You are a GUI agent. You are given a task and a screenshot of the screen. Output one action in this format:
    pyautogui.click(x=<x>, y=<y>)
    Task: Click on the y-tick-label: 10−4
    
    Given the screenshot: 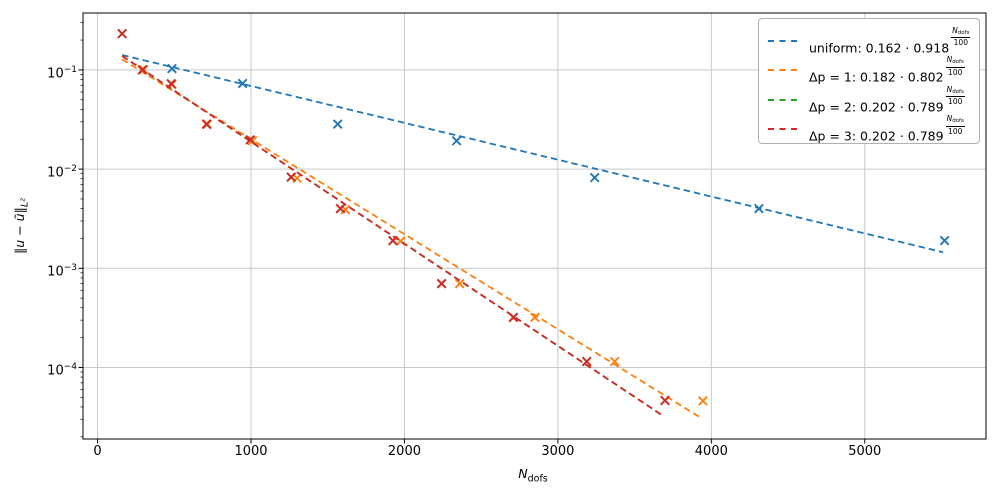 What is the action you would take?
    pyautogui.click(x=53, y=369)
    